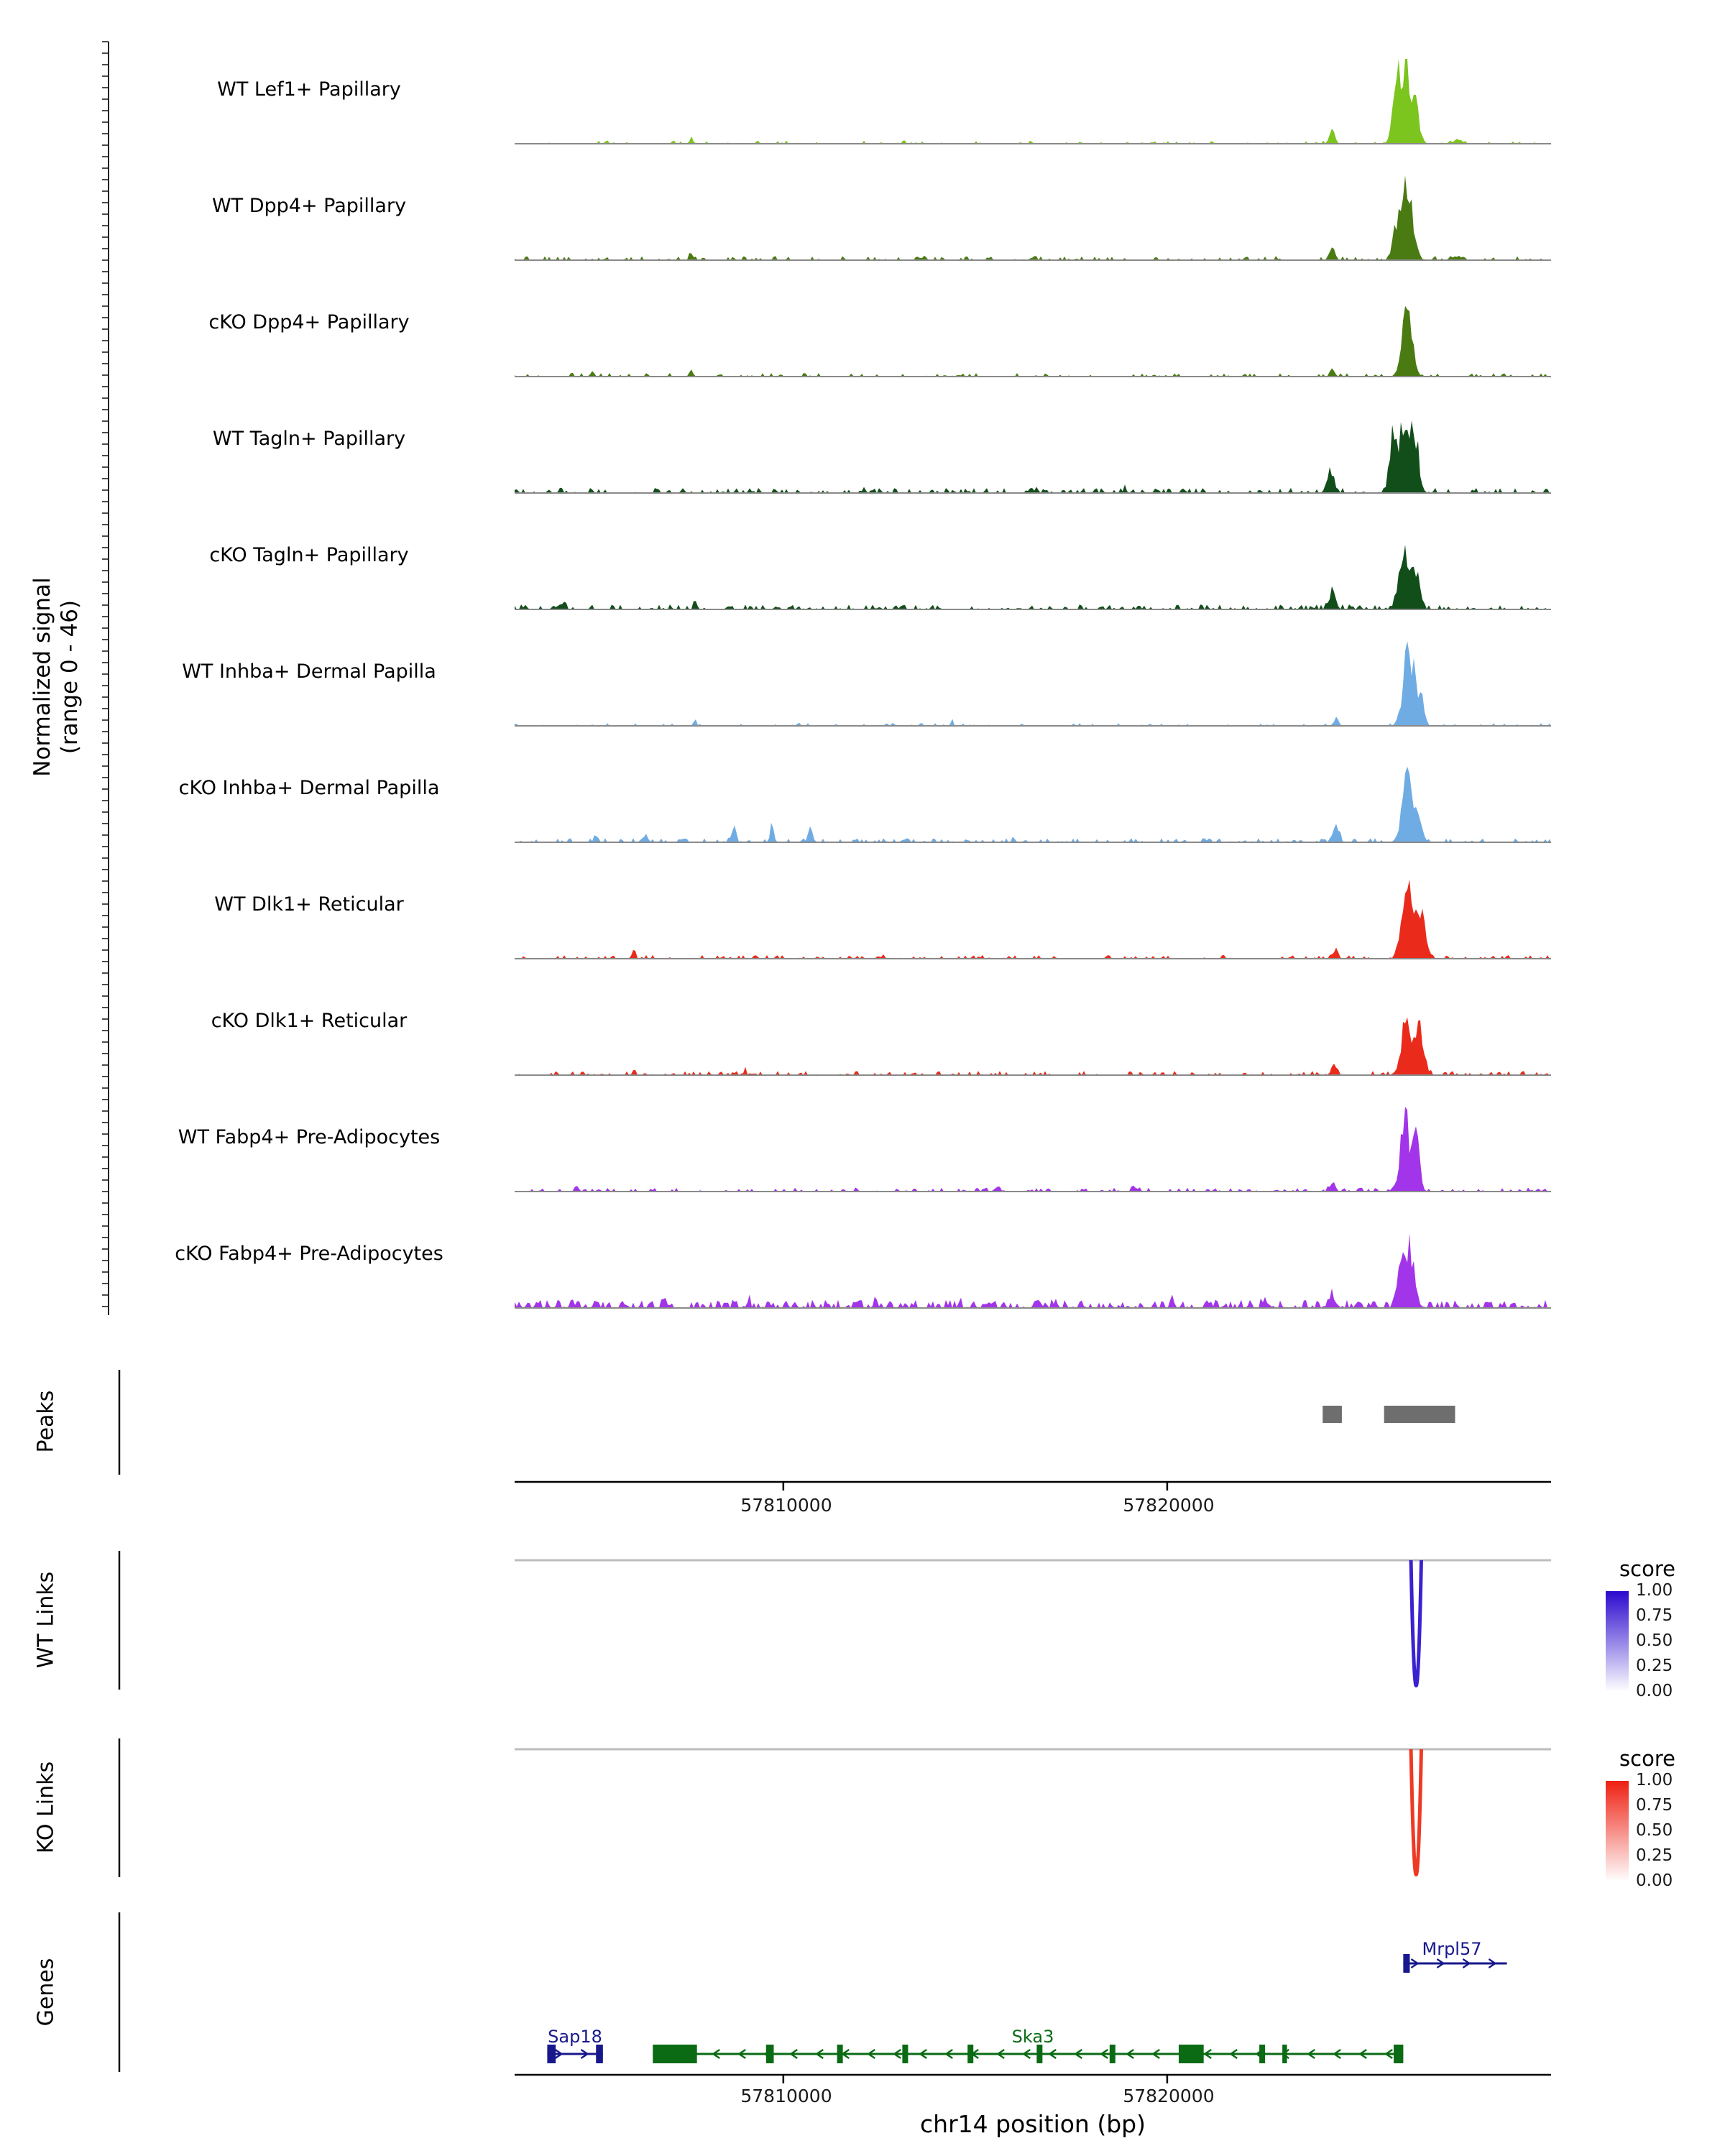 This screenshot has width=1725, height=2156. I want to click on wt-score-tick: 0.75, so click(1654, 1615).